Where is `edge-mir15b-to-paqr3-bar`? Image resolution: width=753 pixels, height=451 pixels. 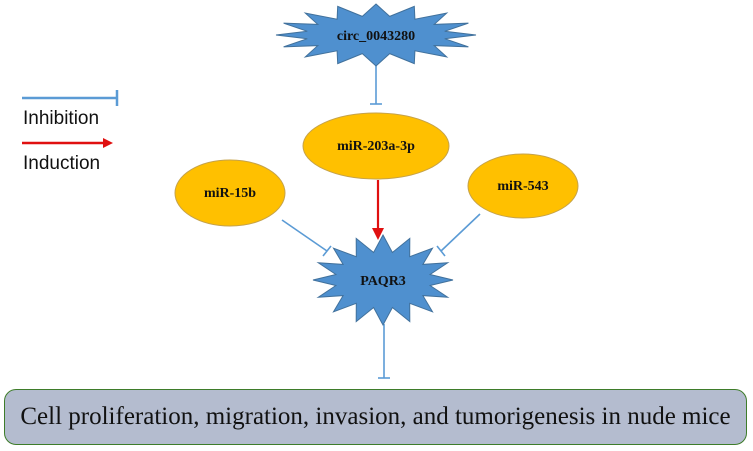
edge-mir15b-to-paqr3-bar is located at coordinates (327, 251).